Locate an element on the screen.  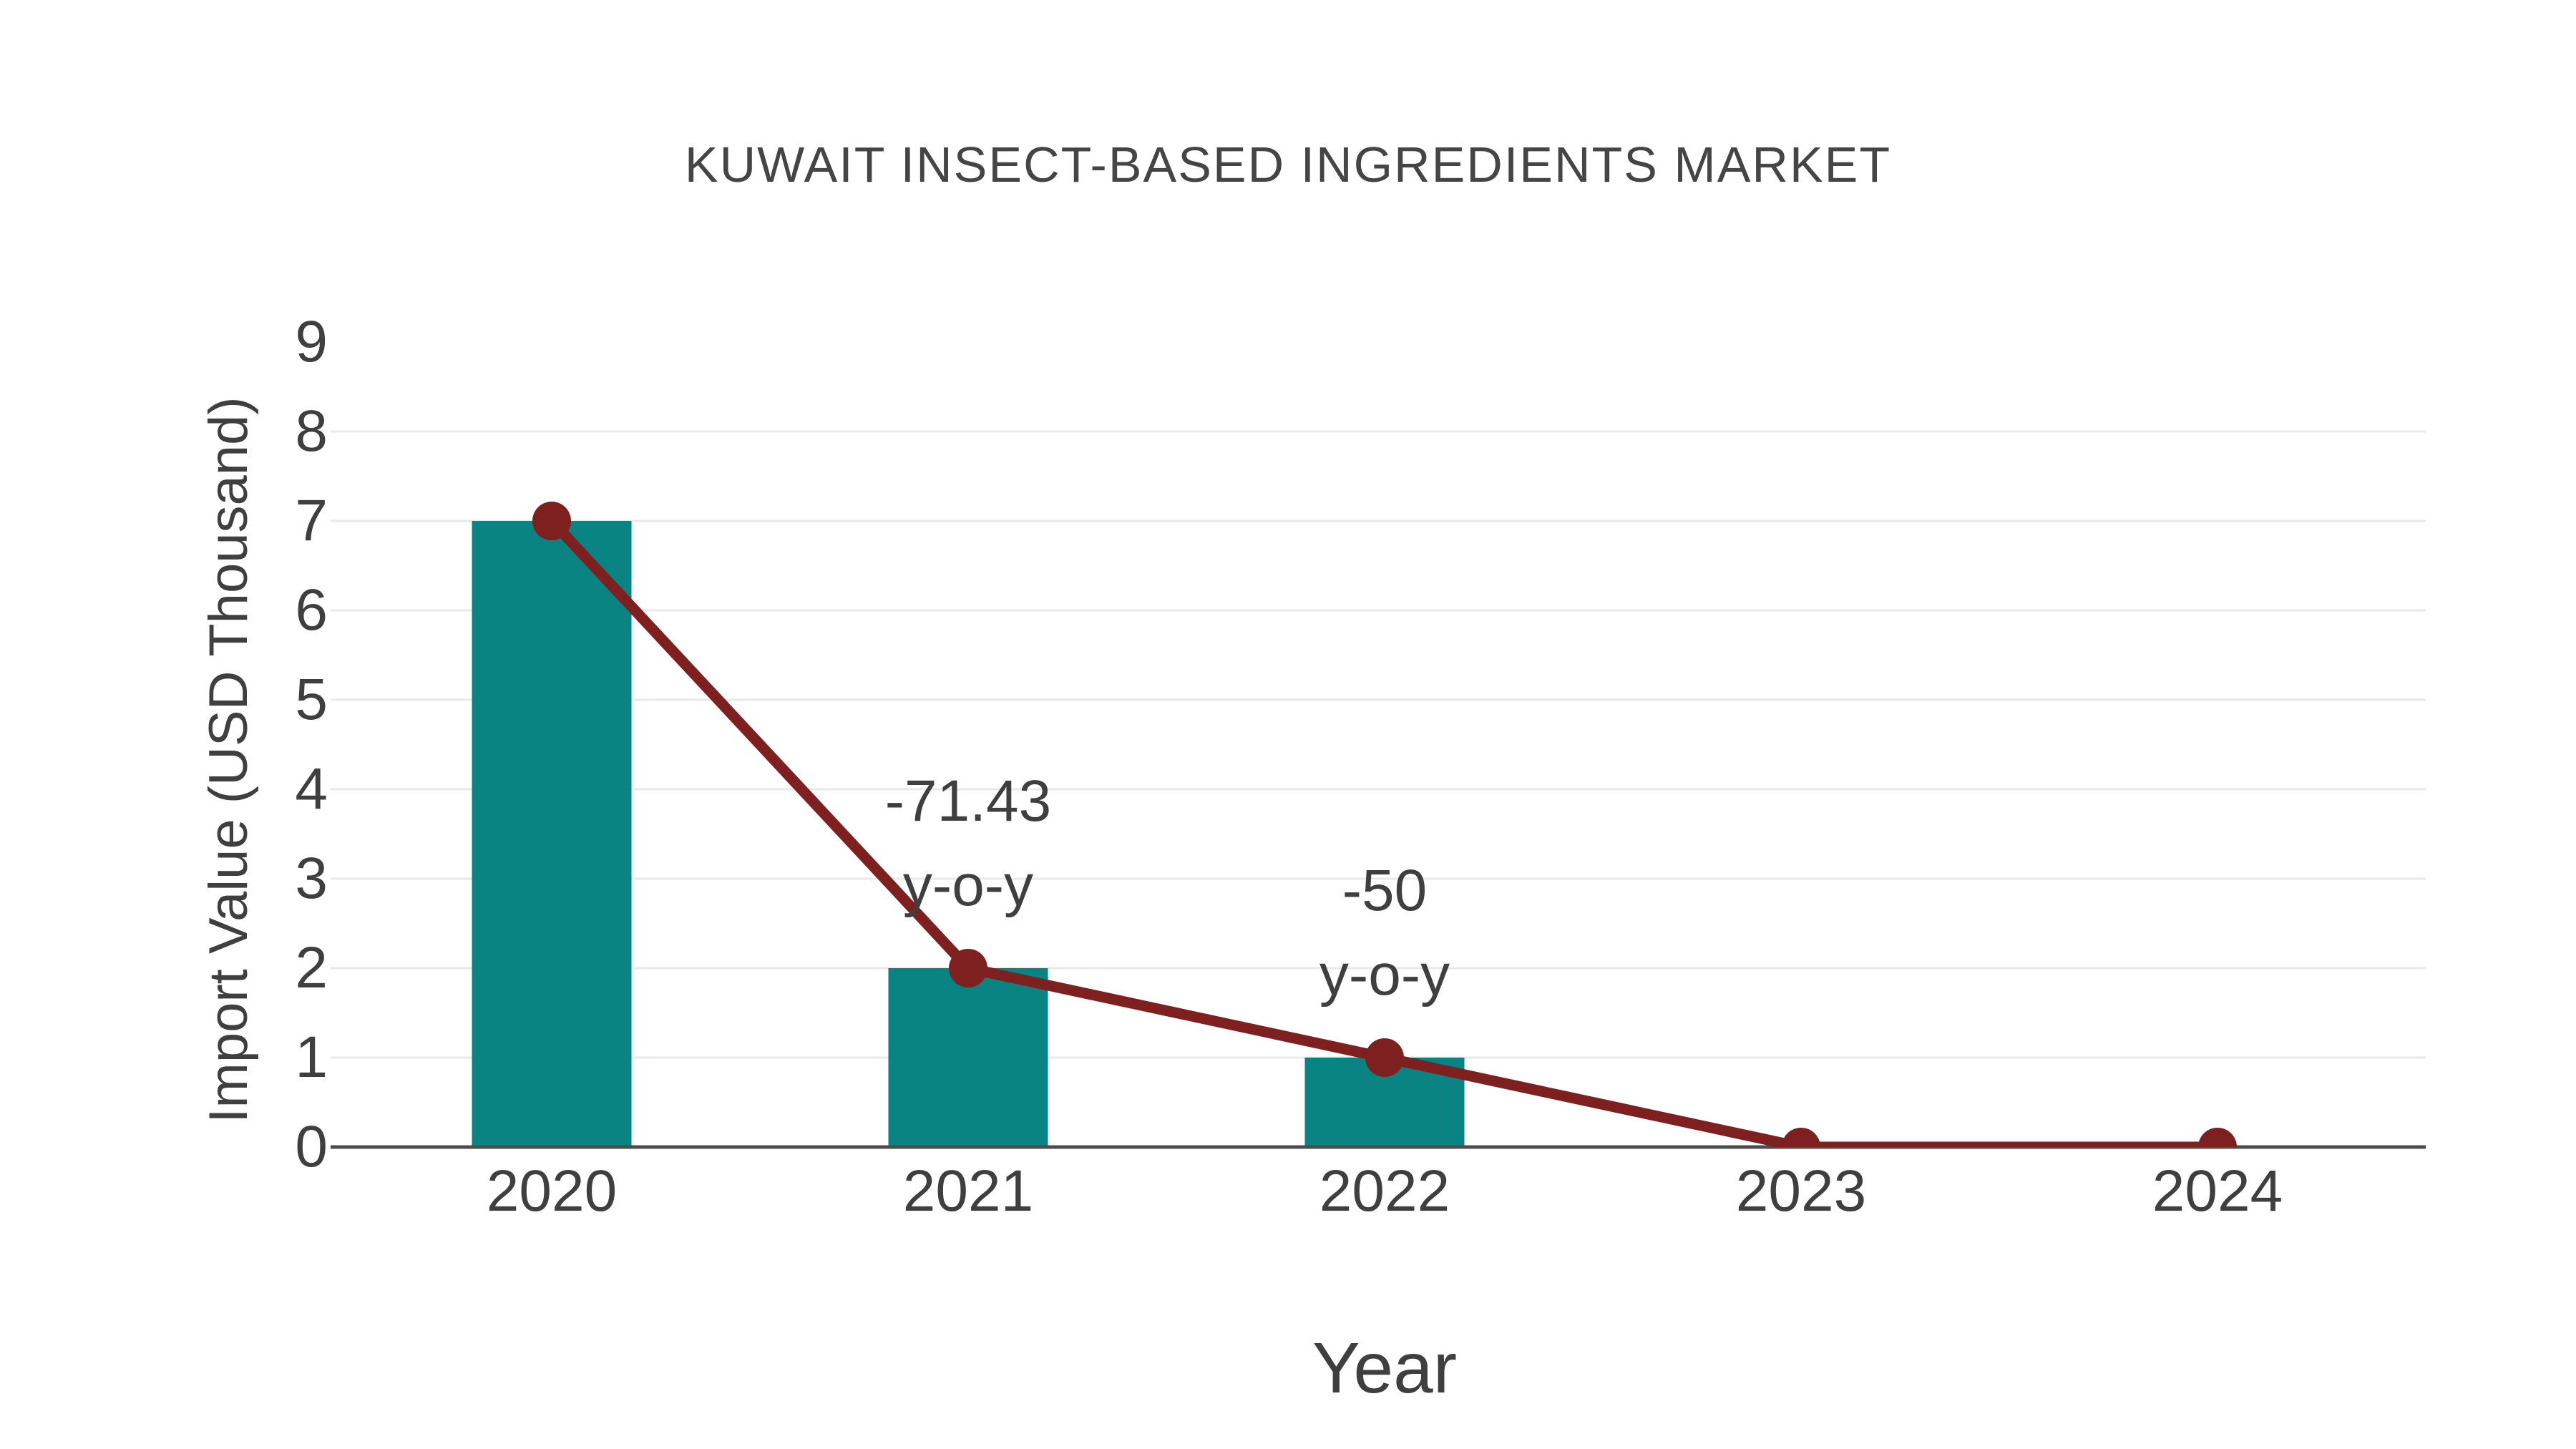
y-tick-label-5: 5 is located at coordinates (311, 699).